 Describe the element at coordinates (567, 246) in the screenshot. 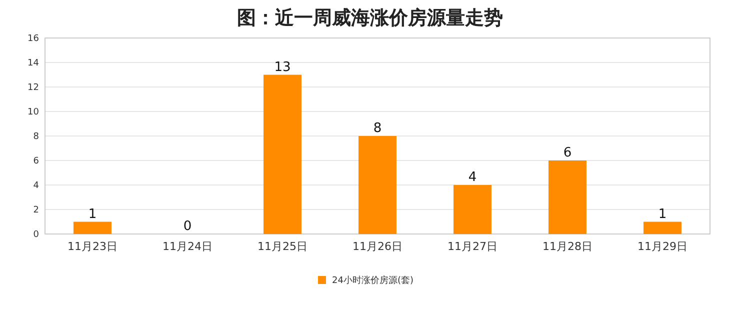

I see `x-tick-label: 11月28日` at that location.